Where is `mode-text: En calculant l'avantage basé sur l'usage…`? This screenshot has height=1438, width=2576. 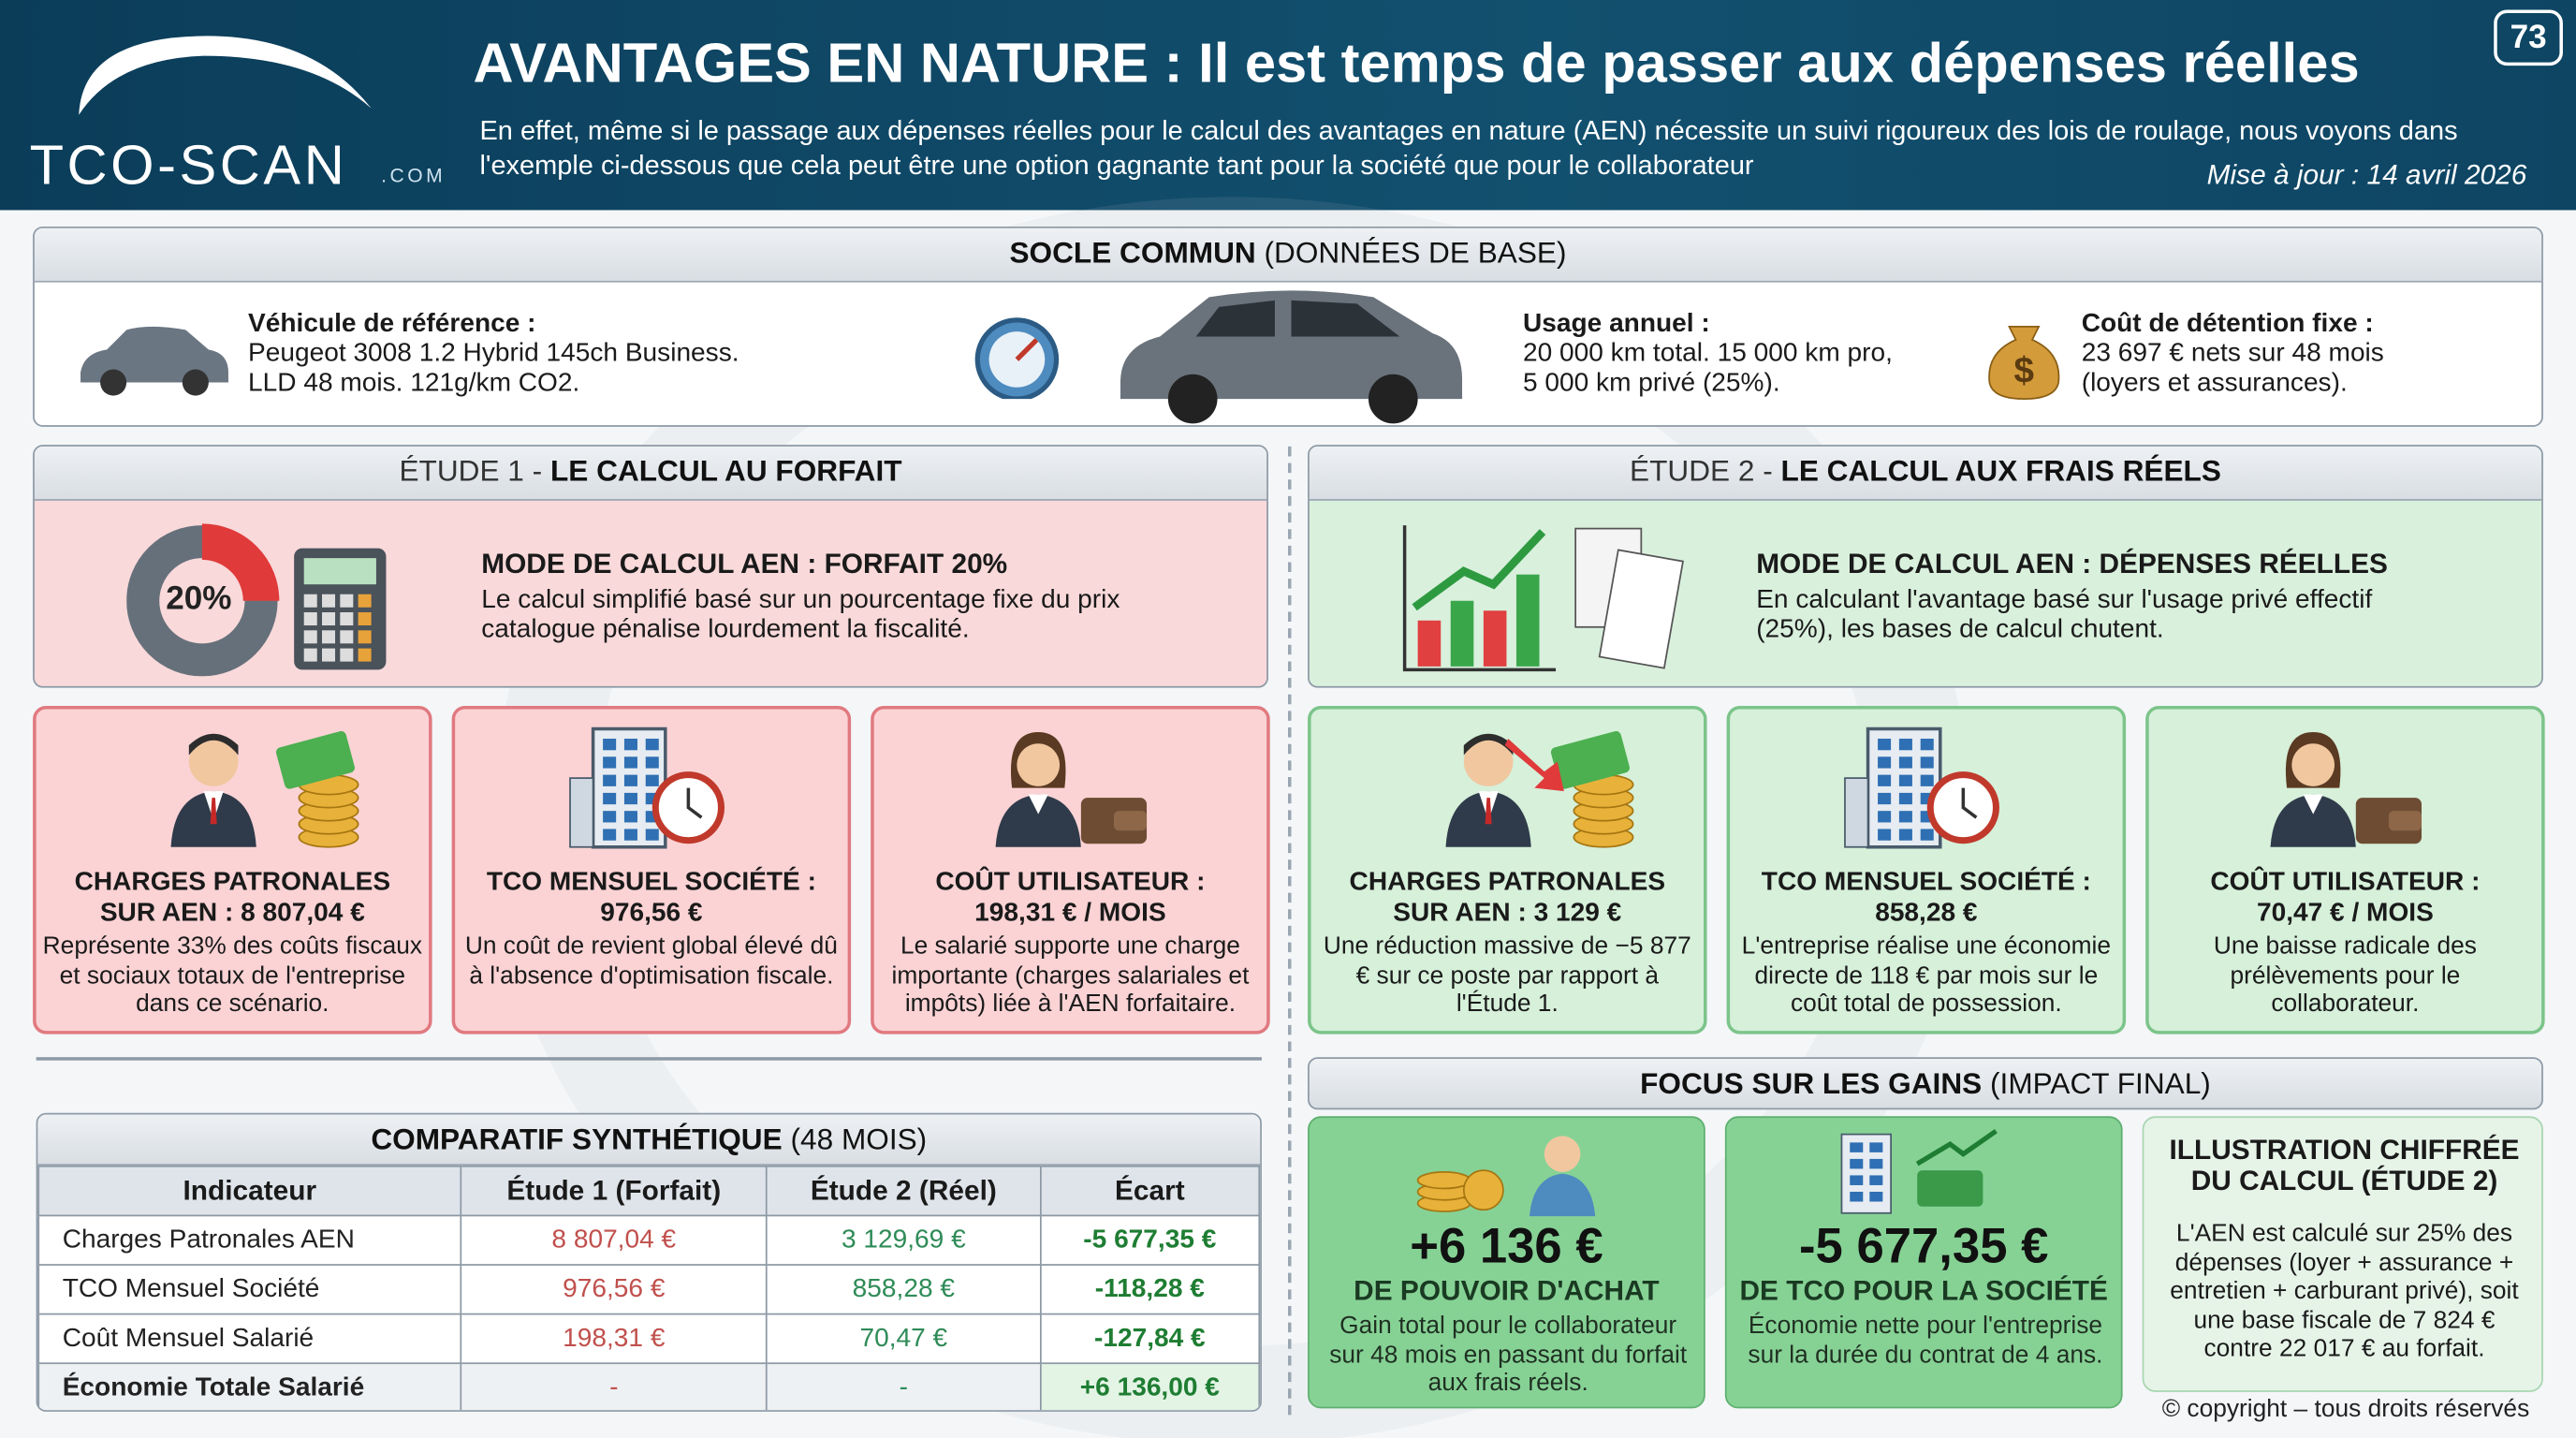
mode-text: En calculant l'avantage basé sur l'usage… is located at coordinates (2064, 614).